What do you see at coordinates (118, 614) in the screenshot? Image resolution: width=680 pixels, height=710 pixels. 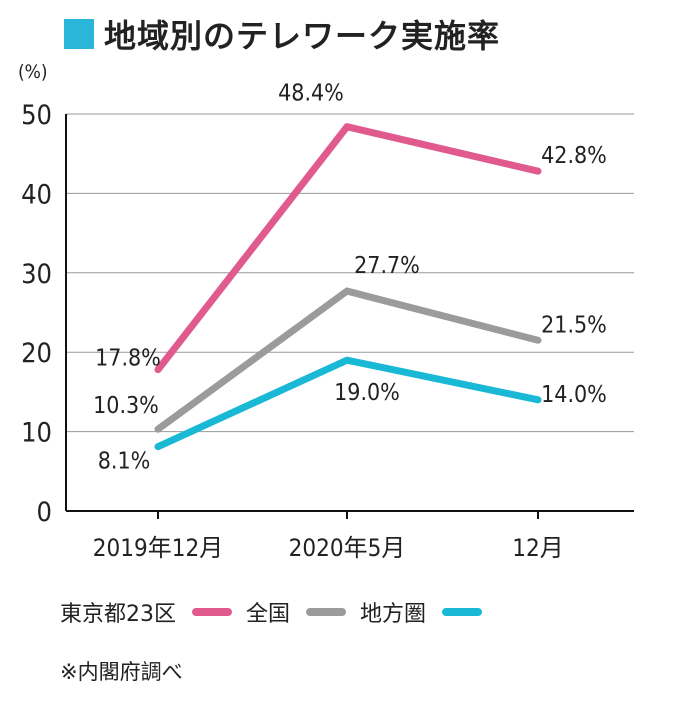 I see `legend-label: 東京都23区` at bounding box center [118, 614].